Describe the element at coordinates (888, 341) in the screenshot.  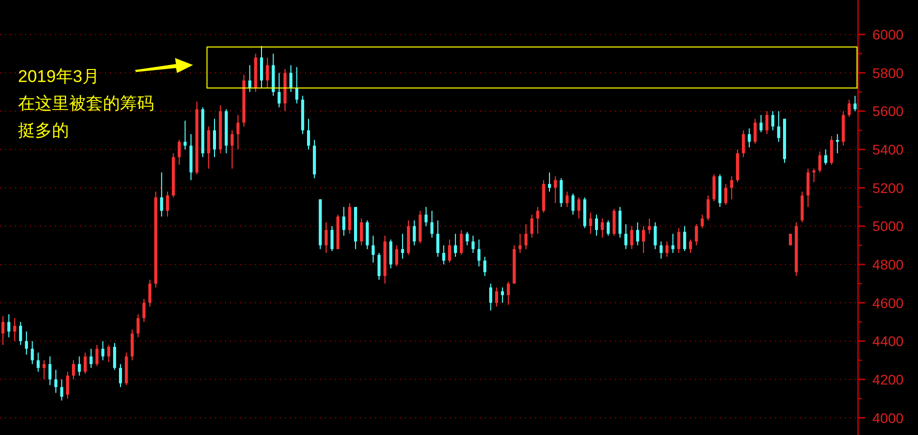
I see `y-tick-label: 4400` at that location.